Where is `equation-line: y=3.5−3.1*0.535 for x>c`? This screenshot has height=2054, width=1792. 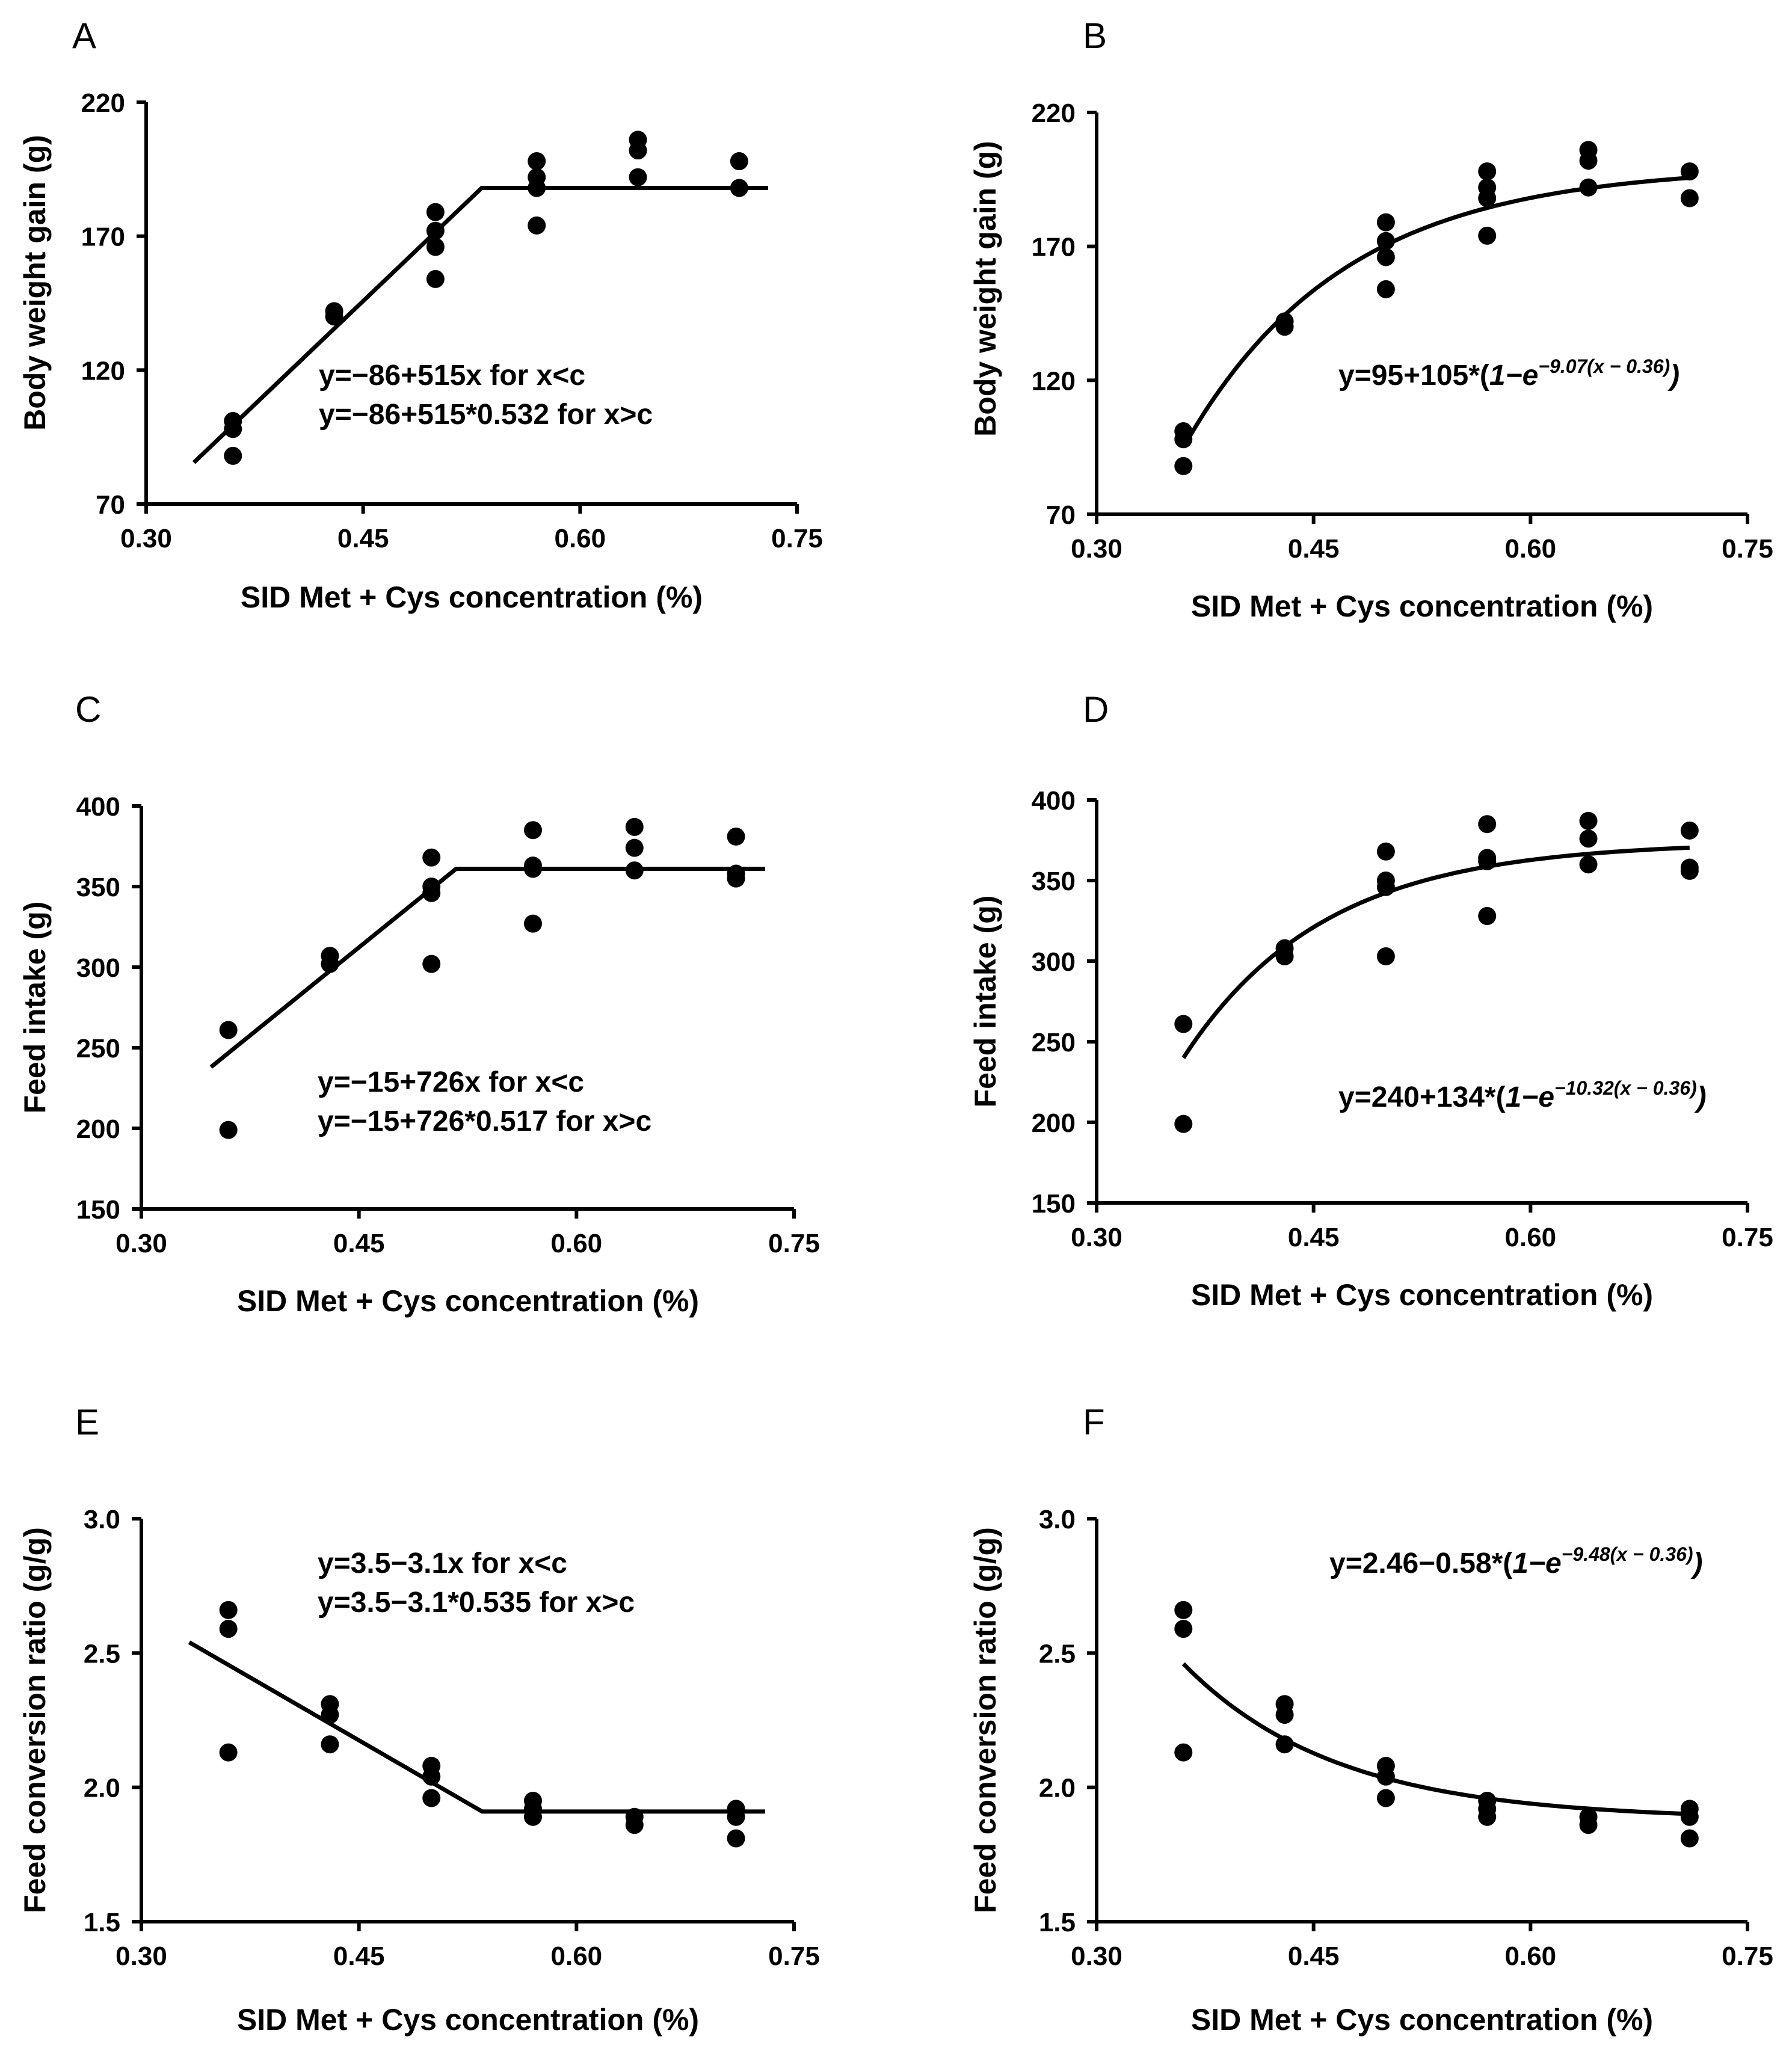
equation-line: y=3.5−3.1*0.535 for x>c is located at coordinates (476, 1603).